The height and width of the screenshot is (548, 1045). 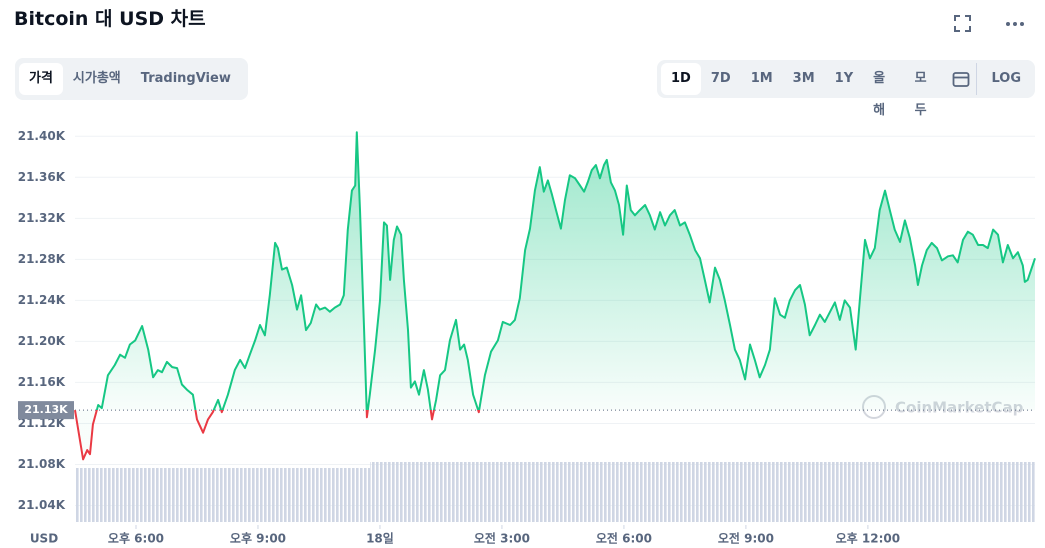 What do you see at coordinates (42, 177) in the screenshot?
I see `y-tick-label: 21.36K` at bounding box center [42, 177].